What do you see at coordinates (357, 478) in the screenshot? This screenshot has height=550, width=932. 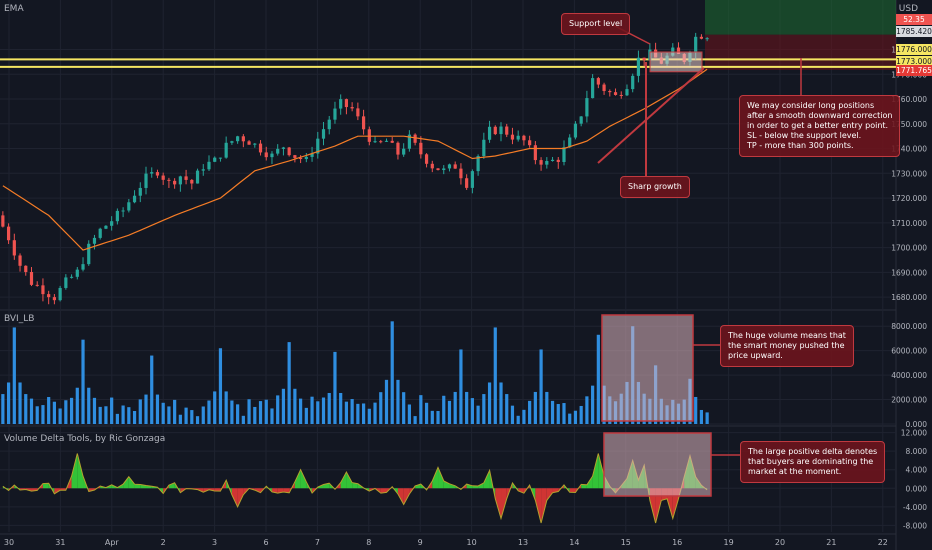 I see `delta-panel` at bounding box center [357, 478].